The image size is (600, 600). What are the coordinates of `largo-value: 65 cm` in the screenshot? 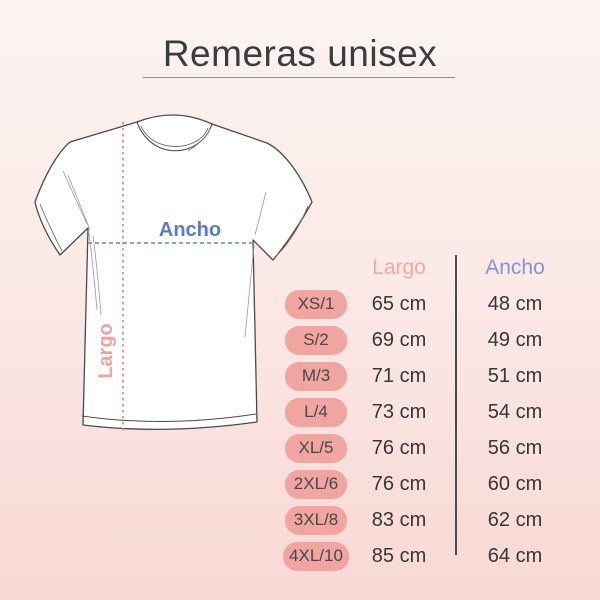 It's located at (399, 303).